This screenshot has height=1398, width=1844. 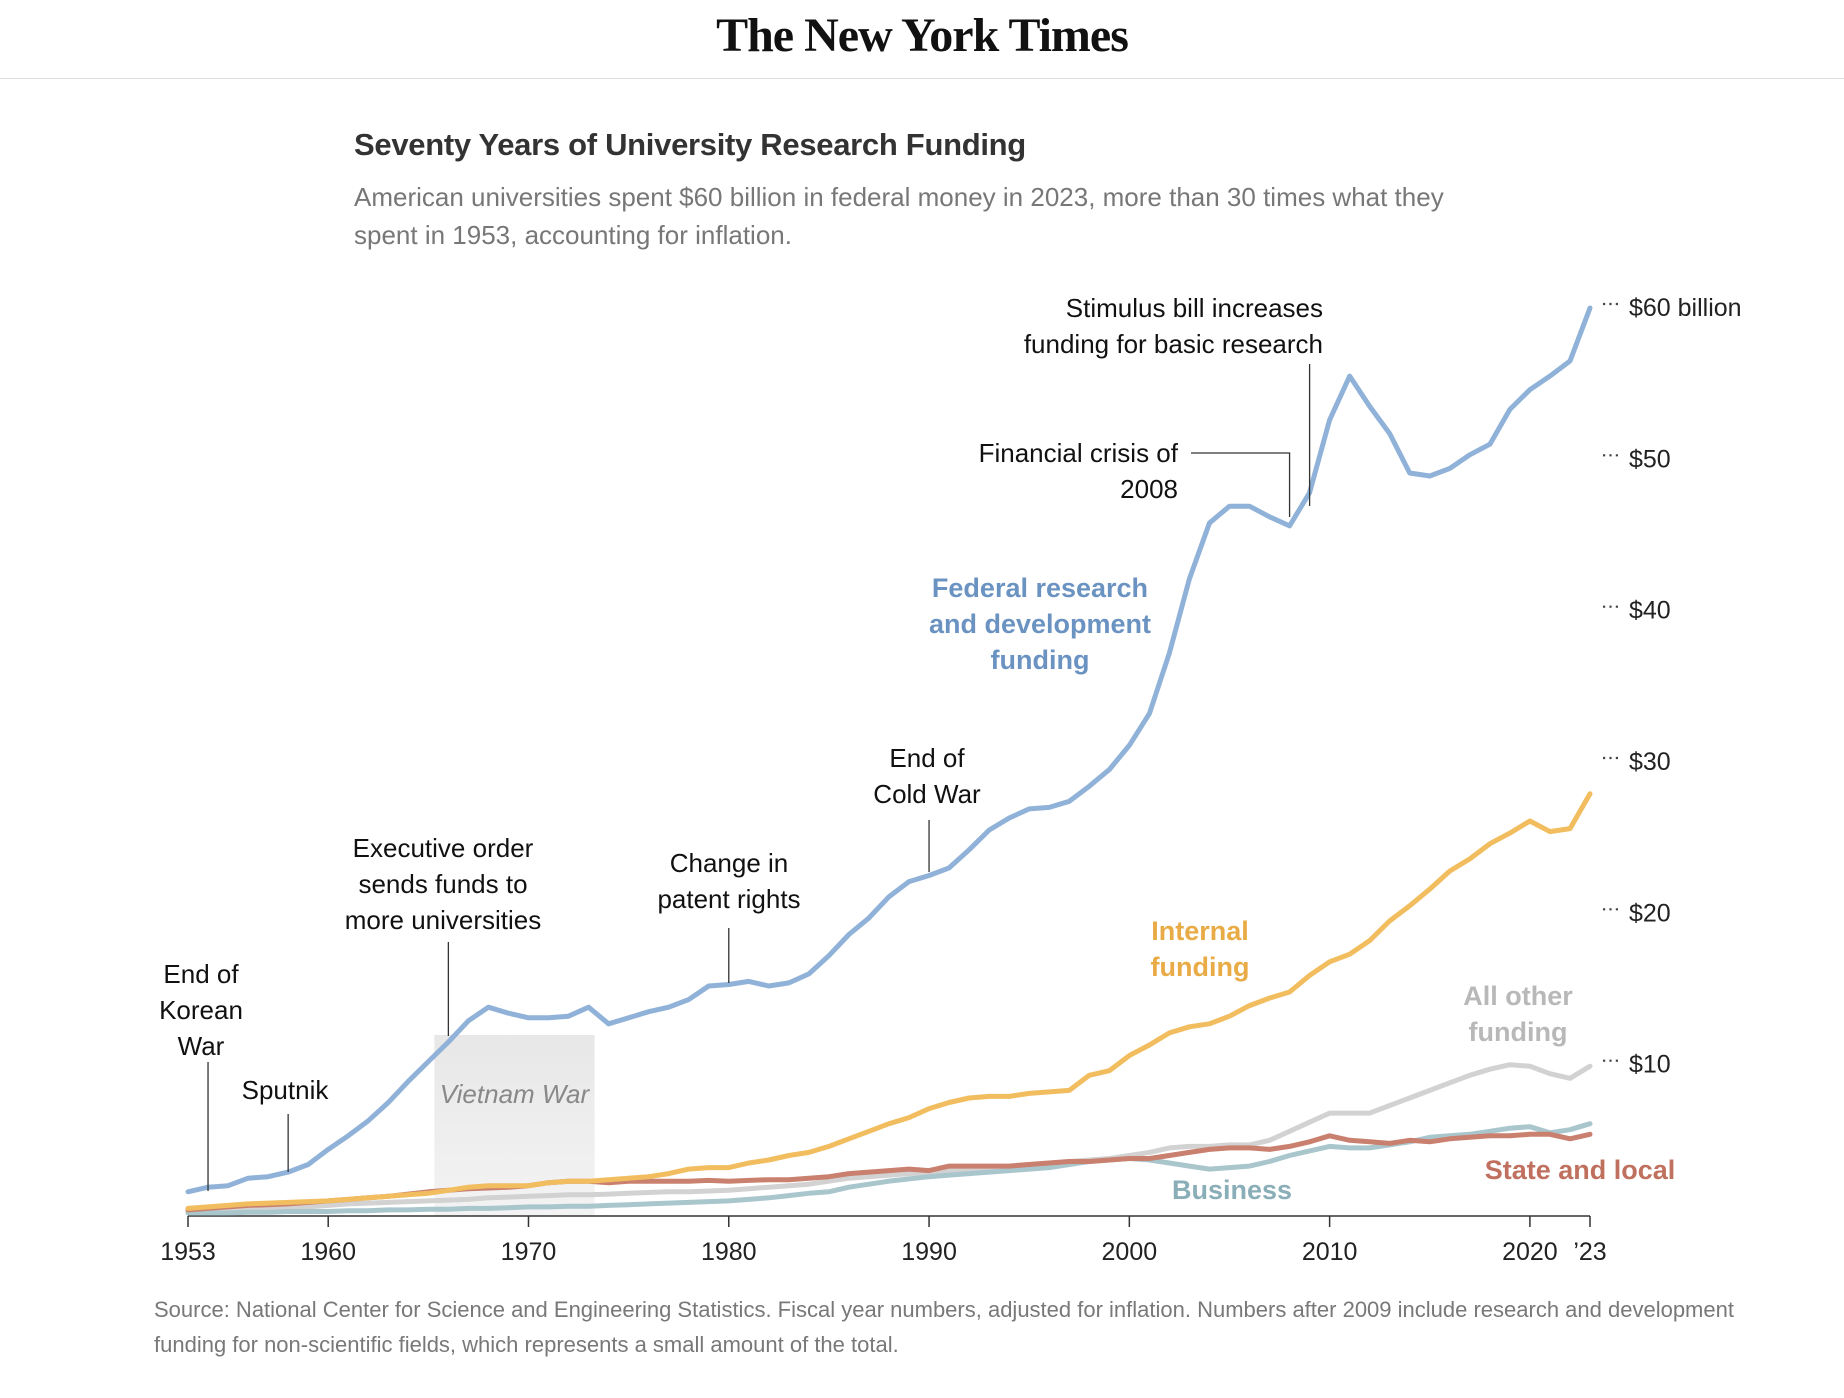 I want to click on masthead: The New York Times, so click(x=922, y=39).